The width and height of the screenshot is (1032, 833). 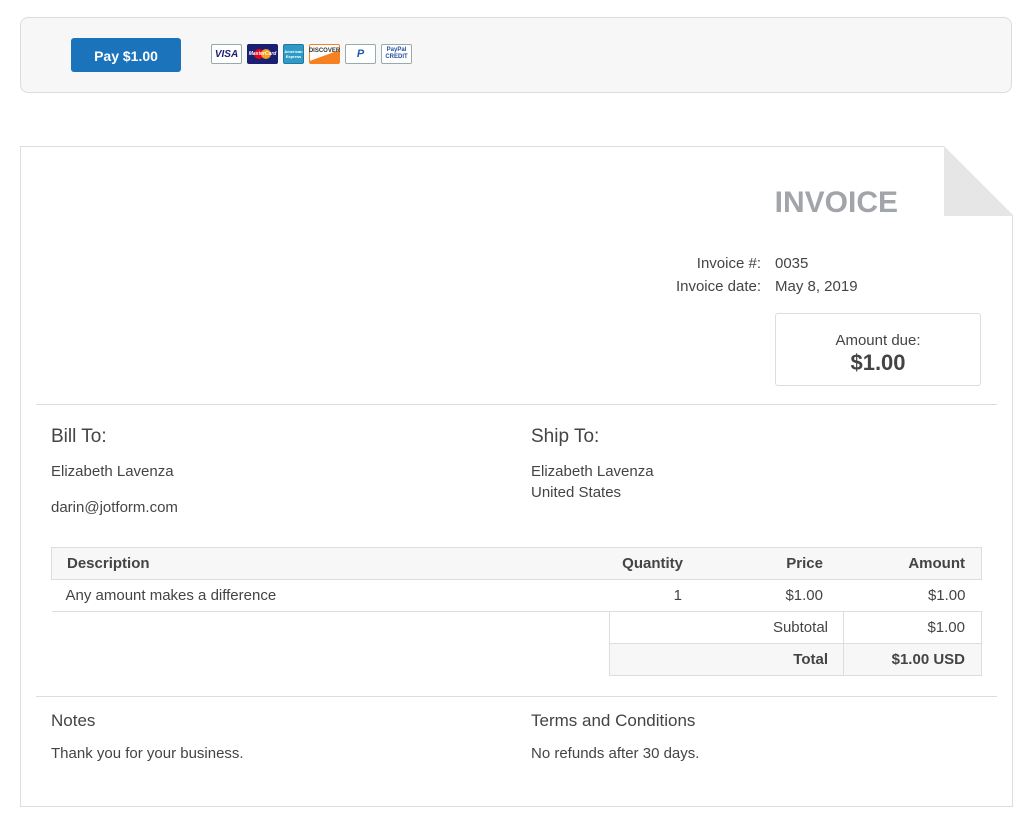 I want to click on discover-icon: DISCOVER, so click(x=324, y=54).